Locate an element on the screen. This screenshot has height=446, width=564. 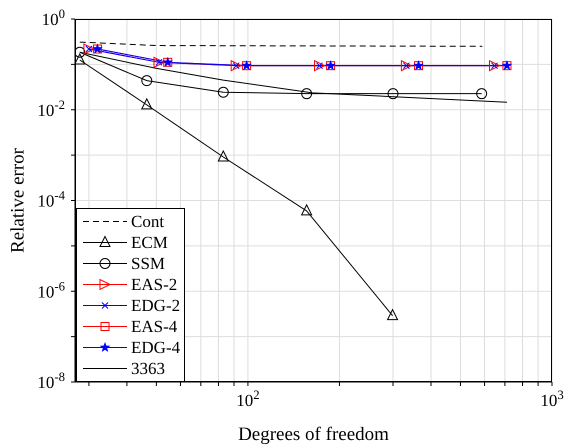
y-tick-label: 10$^{-8}$ is located at coordinates (51, 381).